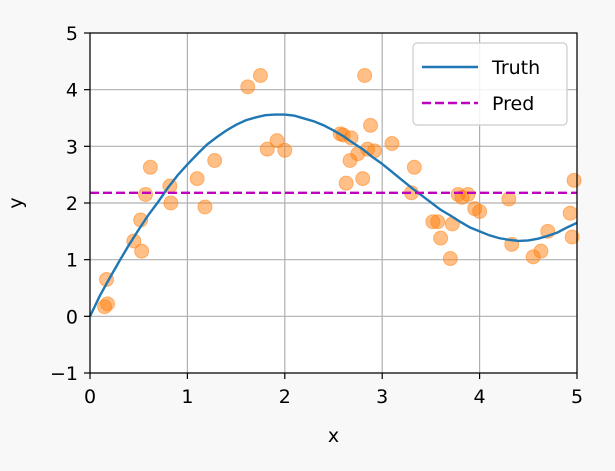  What do you see at coordinates (72, 261) in the screenshot?
I see `y-tick-label-2: 1` at bounding box center [72, 261].